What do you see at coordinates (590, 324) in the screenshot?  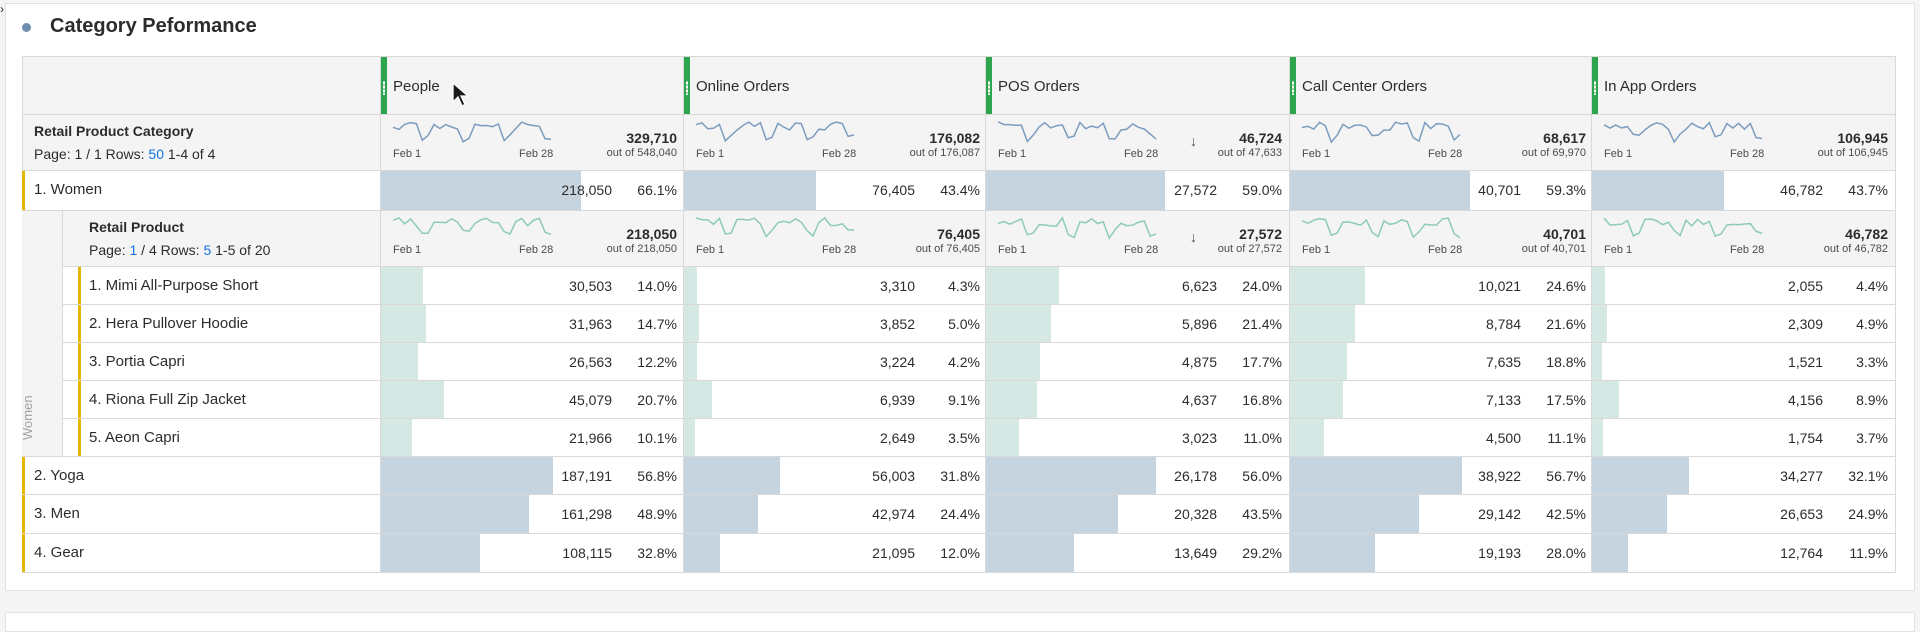 I see `cell-value: 31,963` at bounding box center [590, 324].